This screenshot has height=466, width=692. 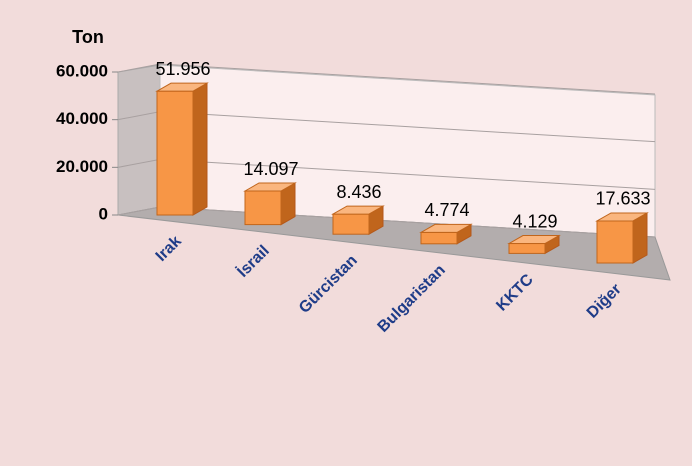 I want to click on value-label: 4.774, so click(x=446, y=210).